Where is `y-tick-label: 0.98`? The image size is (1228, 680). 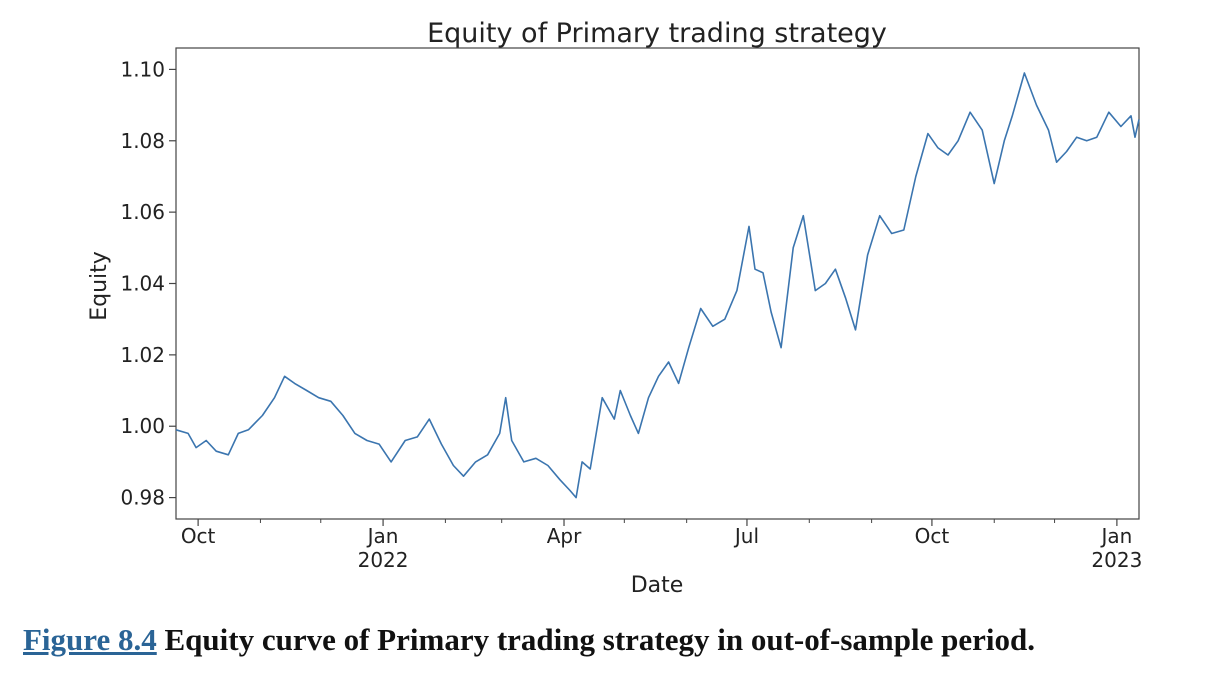 y-tick-label: 0.98 is located at coordinates (142, 498).